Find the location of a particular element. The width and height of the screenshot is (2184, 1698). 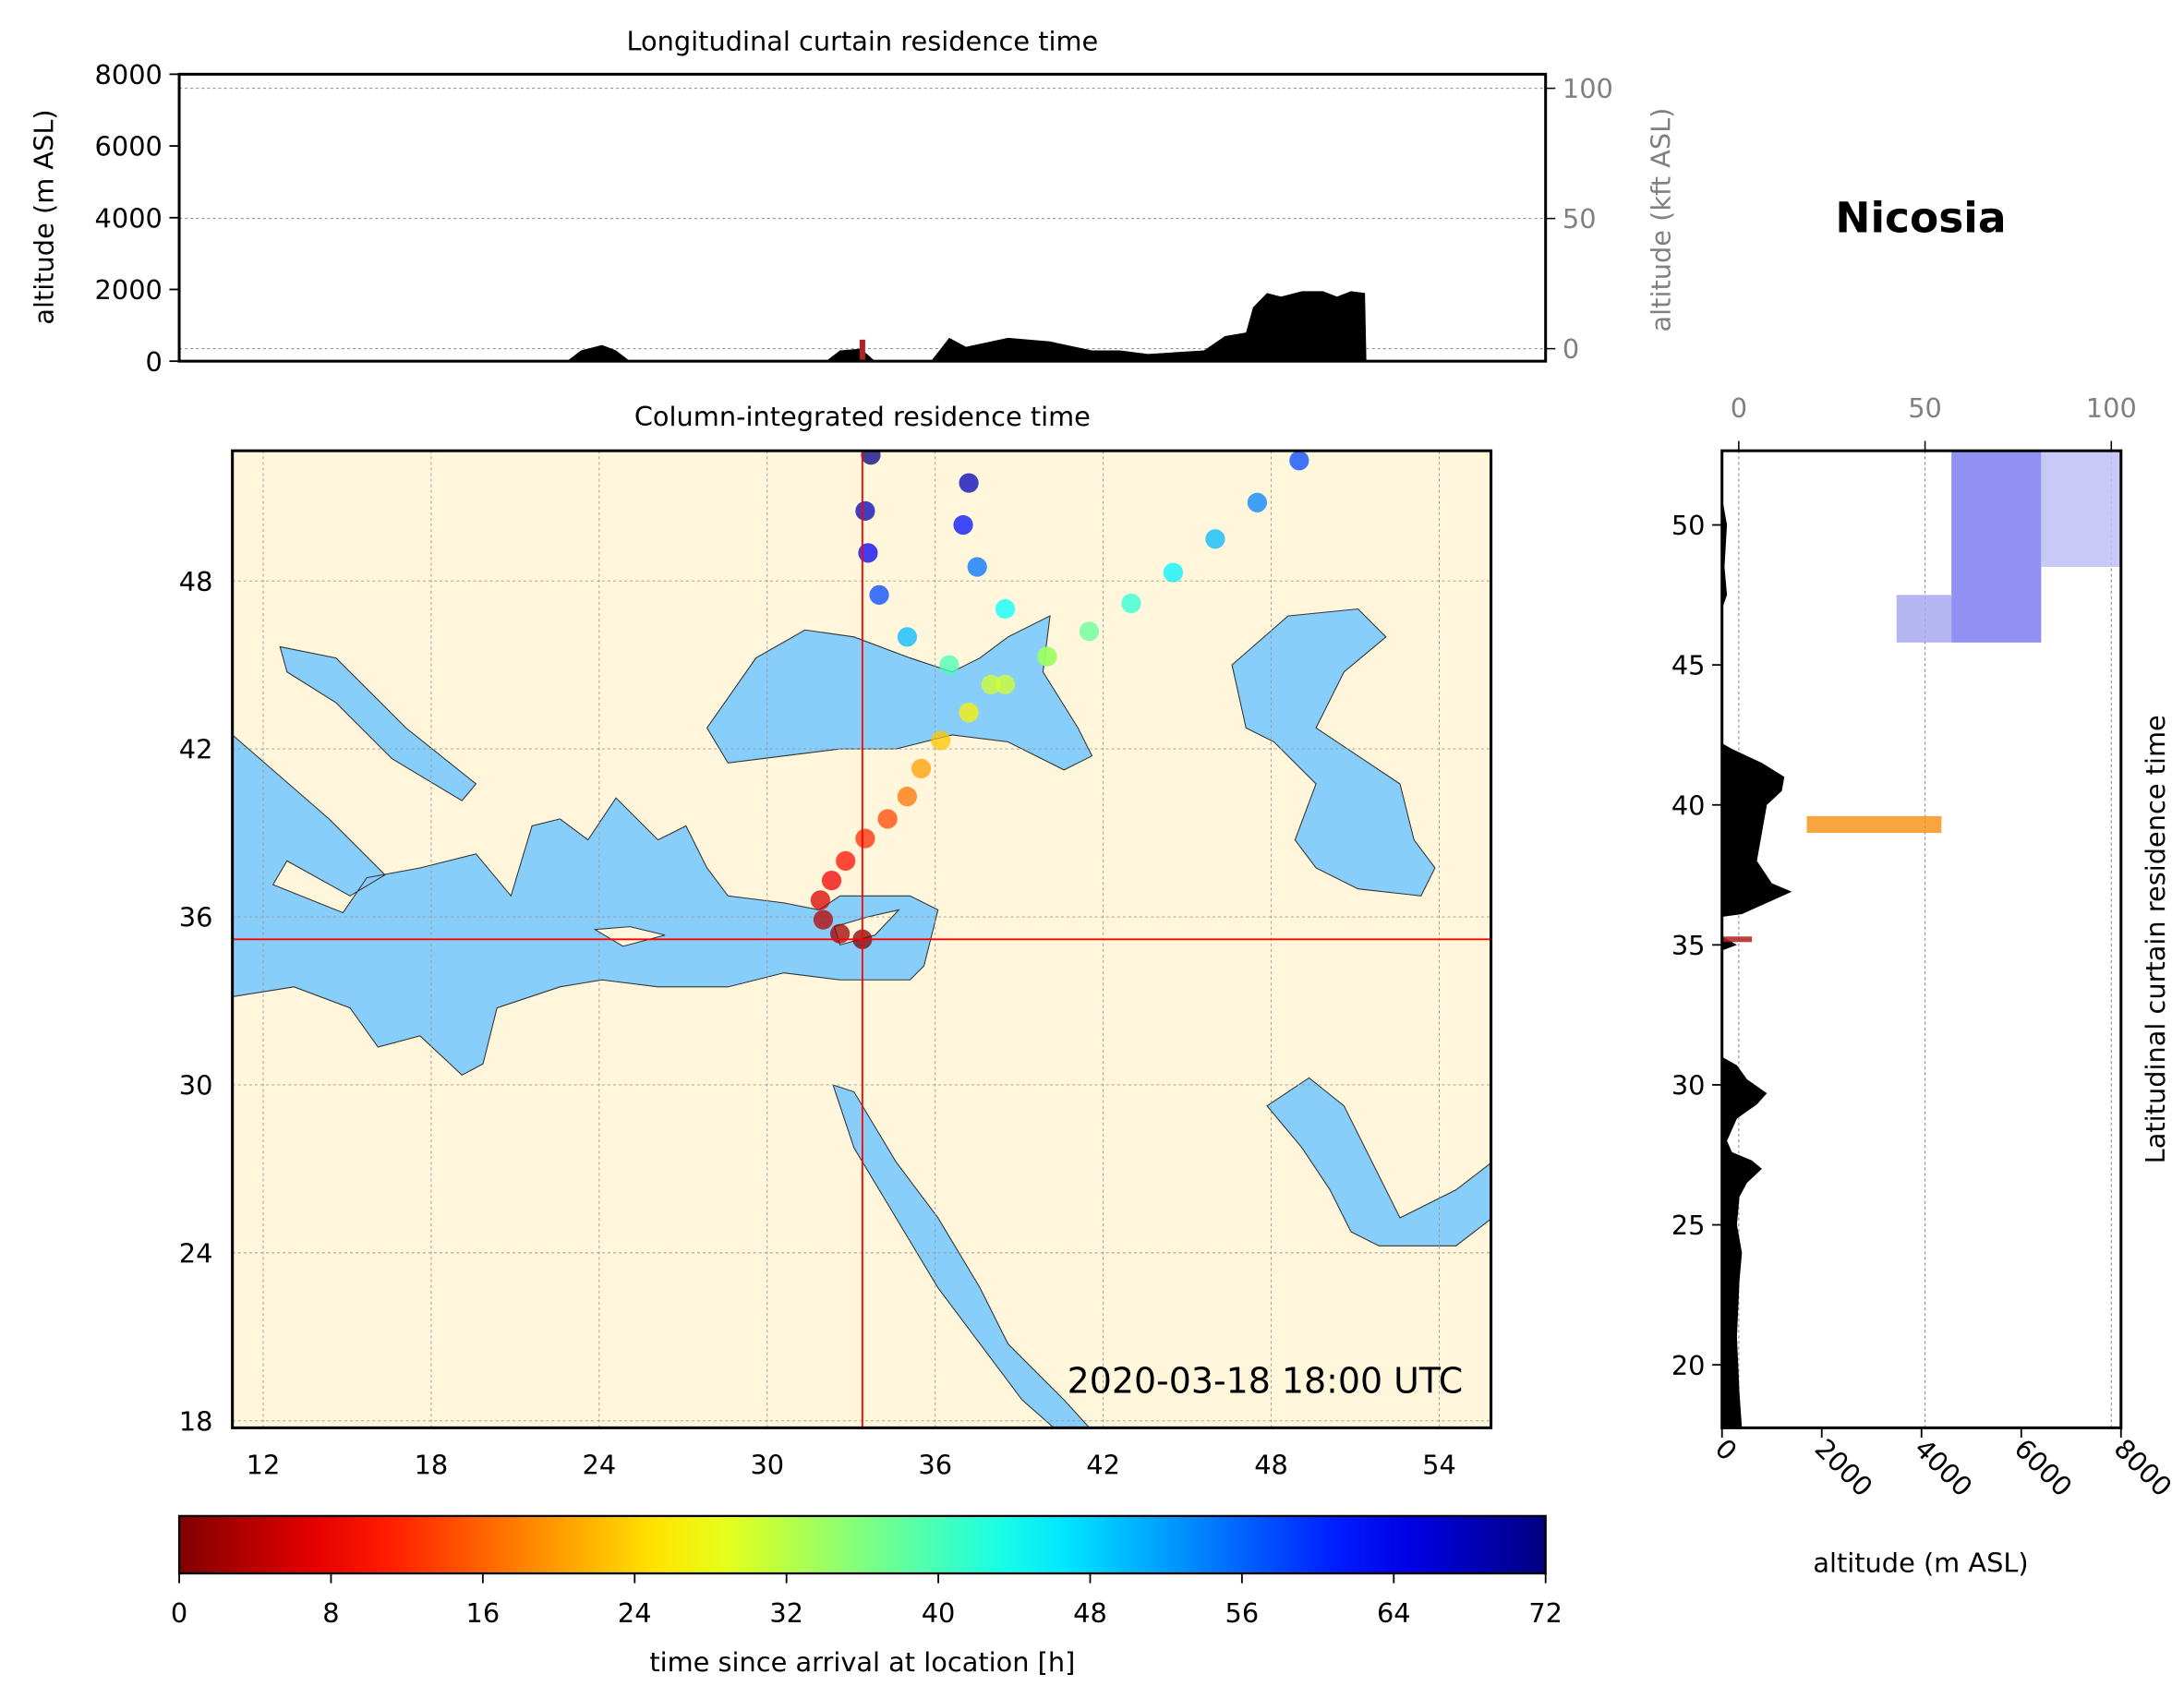

x-tick-label: 36 is located at coordinates (935, 1464).